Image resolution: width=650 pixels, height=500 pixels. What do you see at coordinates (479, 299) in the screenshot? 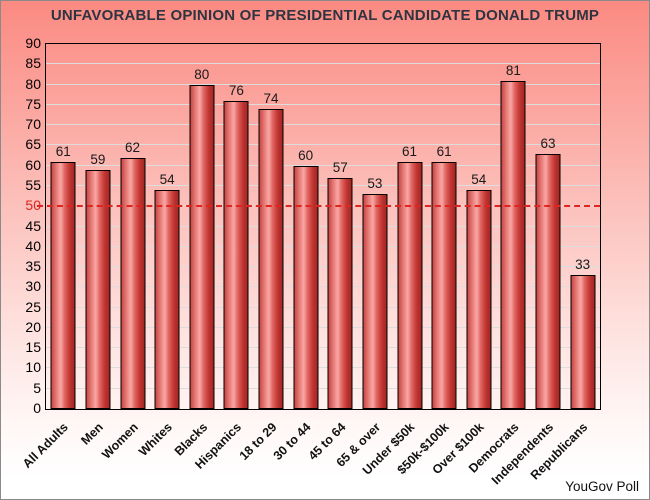
I see `bar-over-100k` at bounding box center [479, 299].